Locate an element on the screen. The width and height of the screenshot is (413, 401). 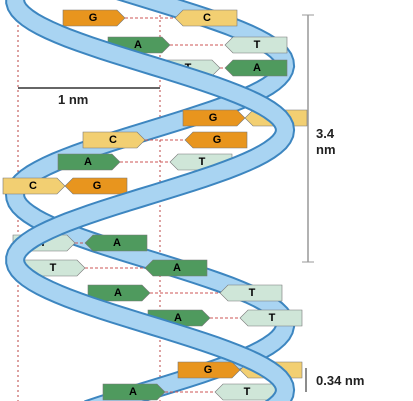
rise-label: 0.34 nm is located at coordinates (340, 380).